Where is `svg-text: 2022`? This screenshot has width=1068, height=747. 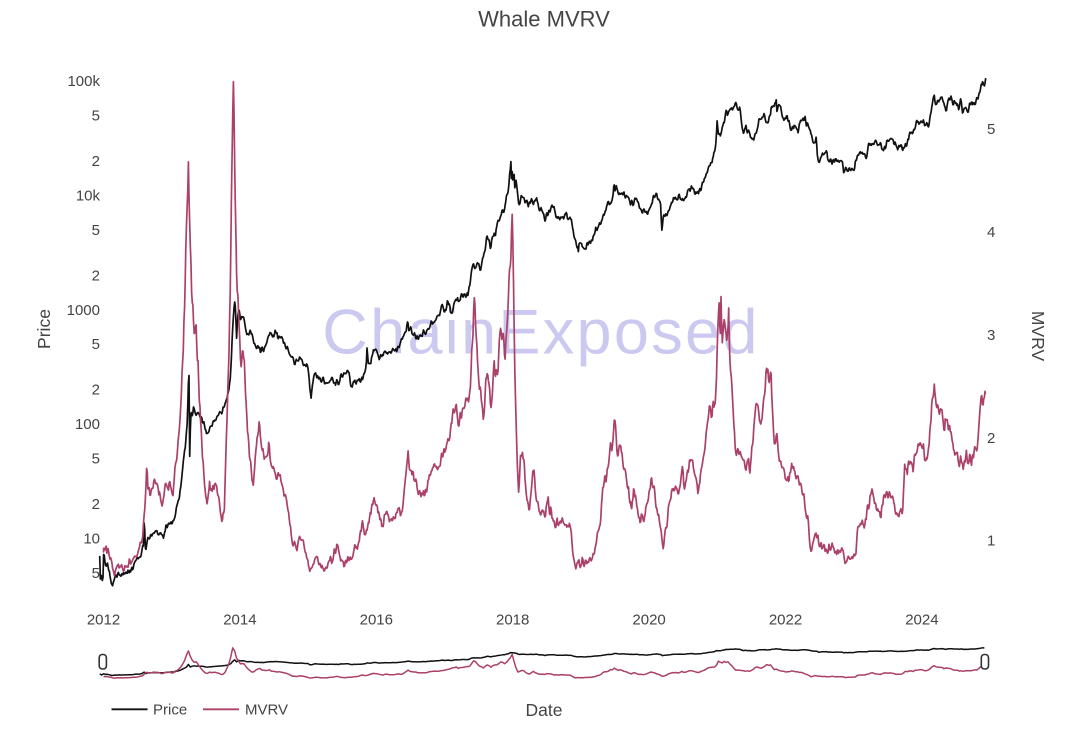
svg-text: 2022 is located at coordinates (785, 620).